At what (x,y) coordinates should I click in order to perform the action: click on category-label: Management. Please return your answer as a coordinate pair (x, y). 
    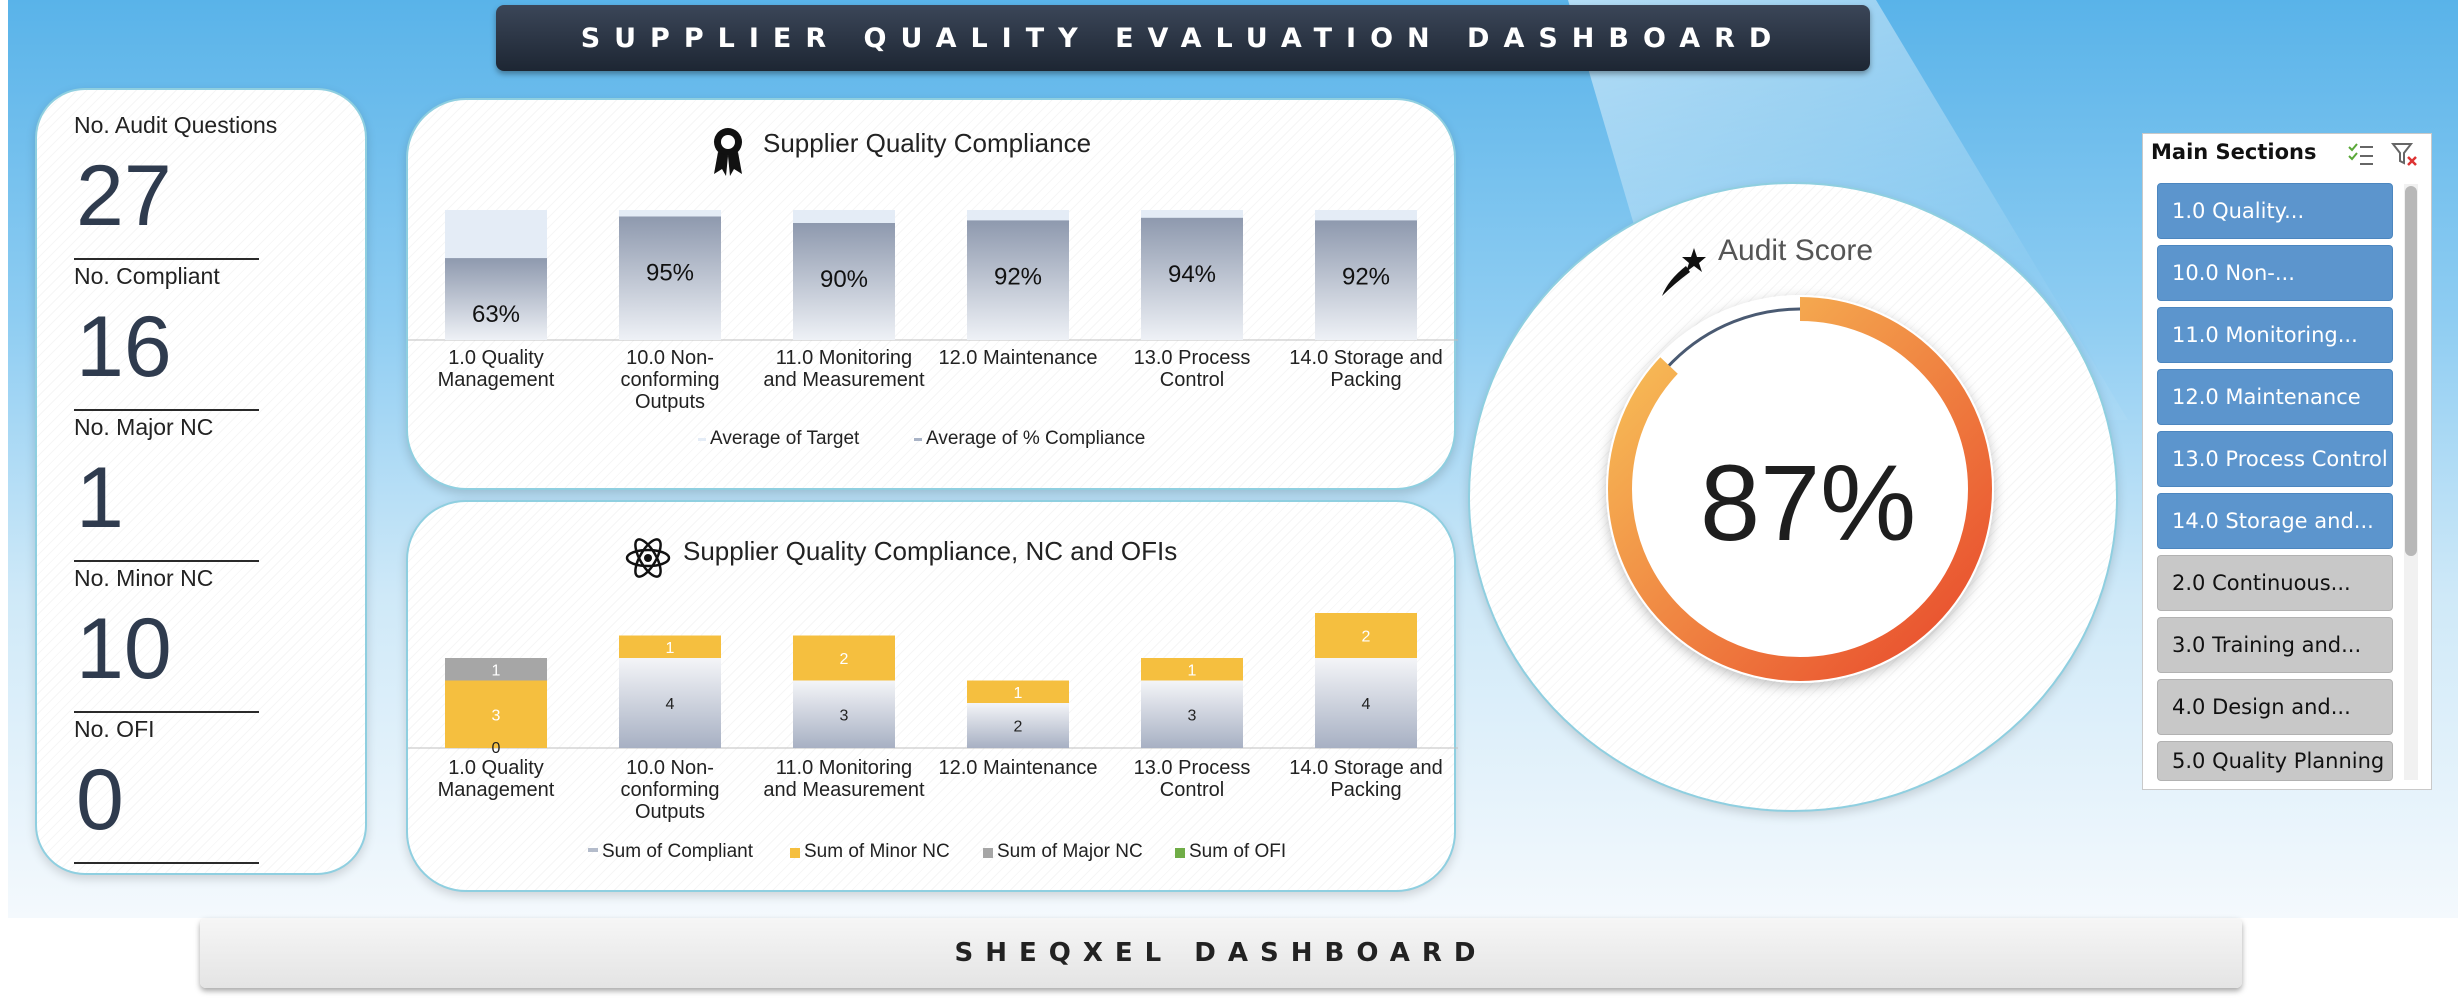
    Looking at the image, I should click on (496, 380).